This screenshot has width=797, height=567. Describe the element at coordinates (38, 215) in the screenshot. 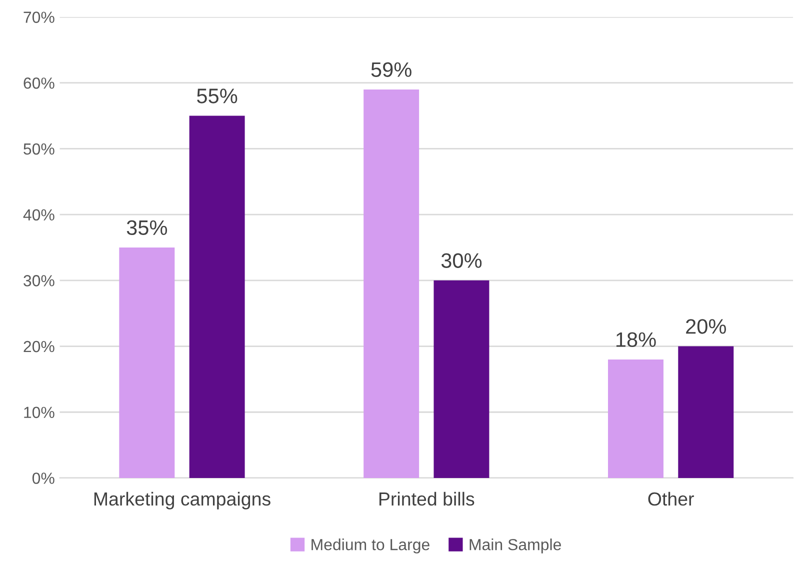

I see `y-tick-label: 40%` at that location.